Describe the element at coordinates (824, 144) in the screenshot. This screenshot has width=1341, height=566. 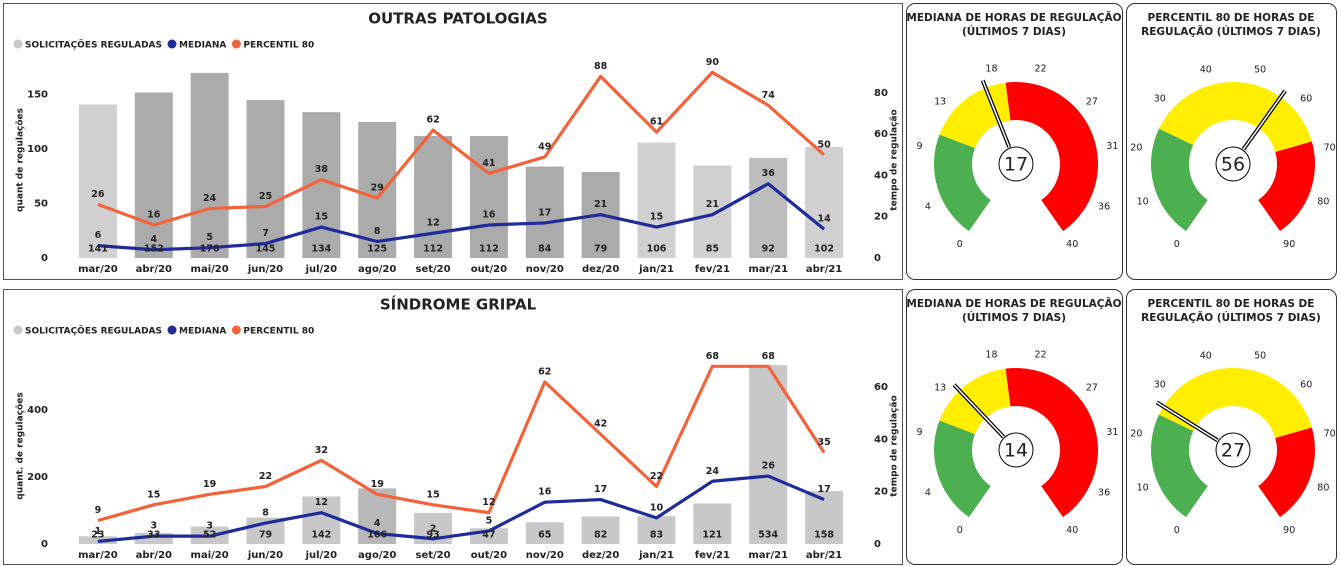
I see `data-label: 50` at that location.